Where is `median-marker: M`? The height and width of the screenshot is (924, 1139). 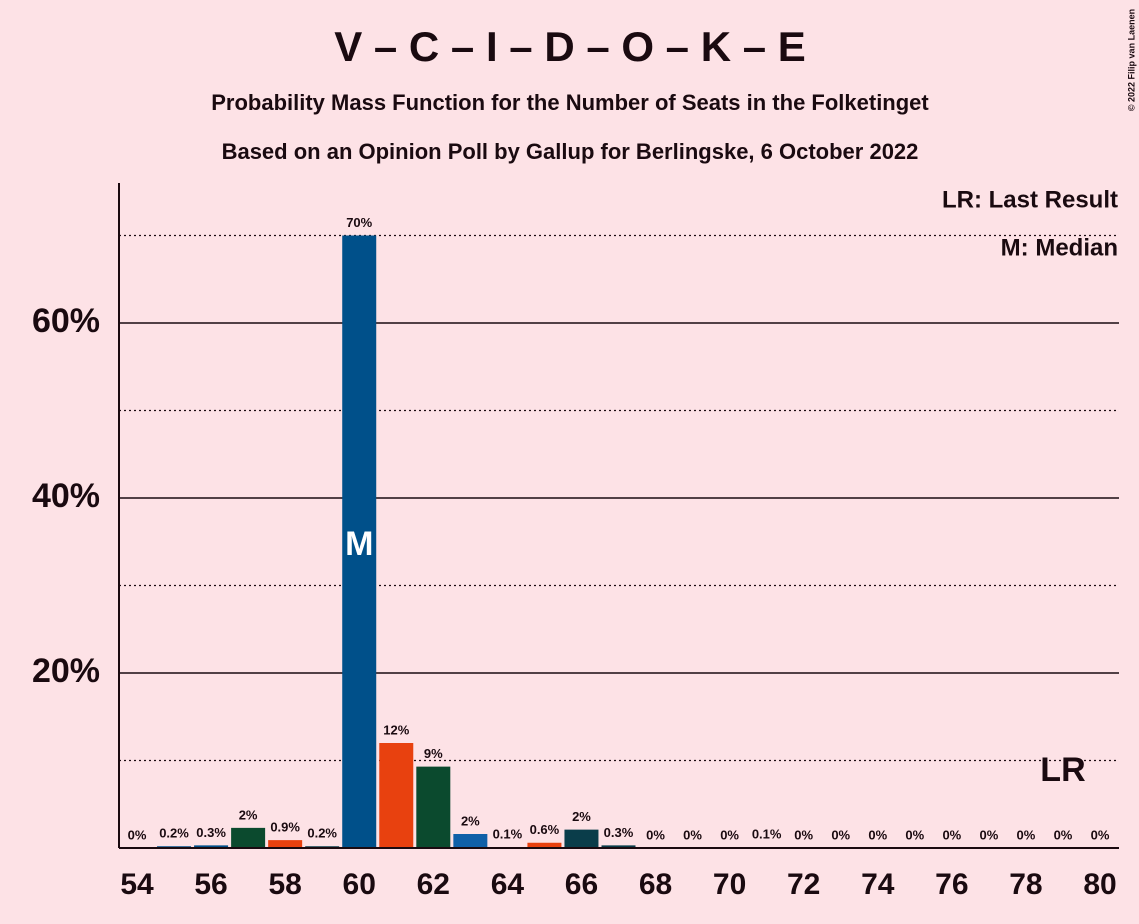 median-marker: M is located at coordinates (359, 544).